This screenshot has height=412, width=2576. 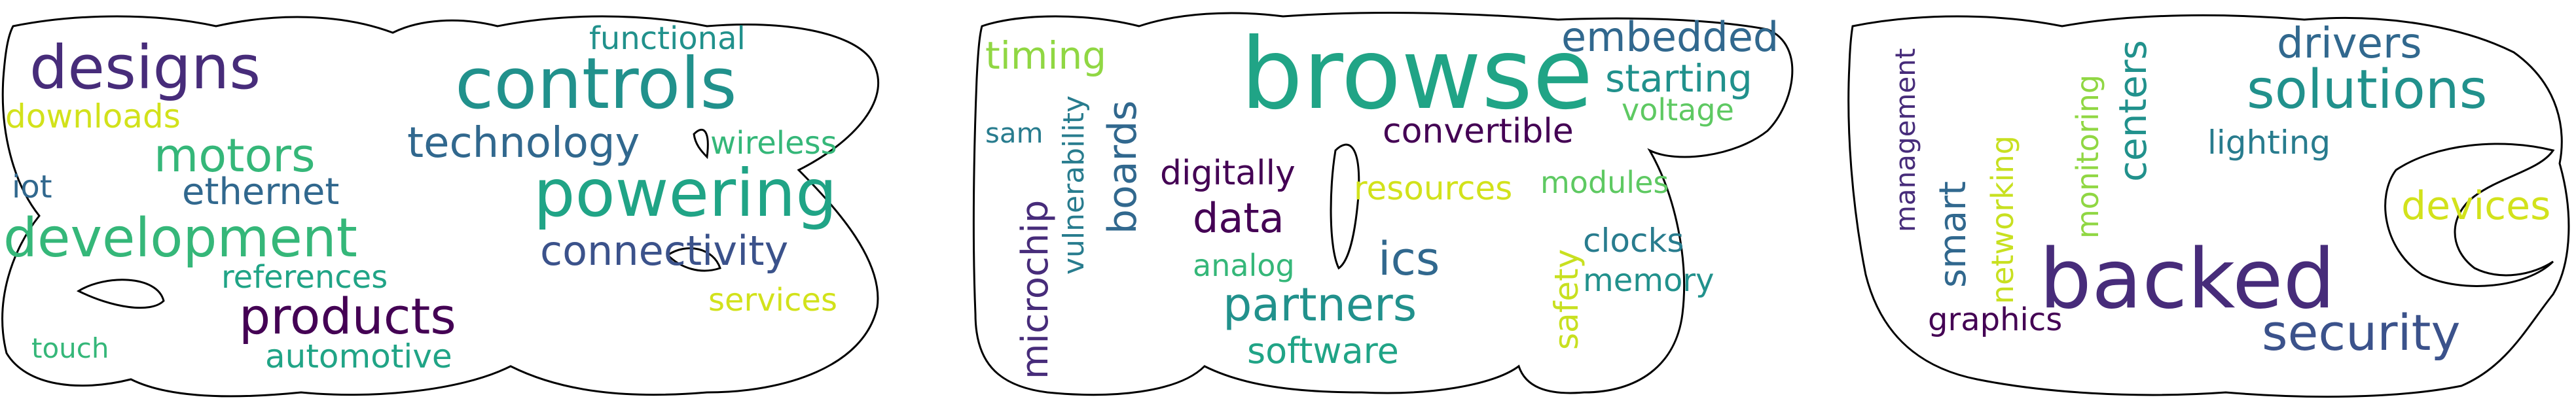 I want to click on cloud-word: convertible, so click(x=1478, y=131).